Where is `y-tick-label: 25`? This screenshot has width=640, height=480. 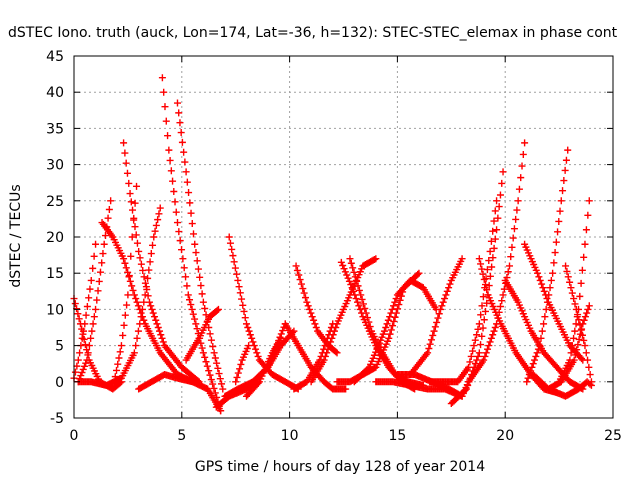
y-tick-label: 25 is located at coordinates (55, 202).